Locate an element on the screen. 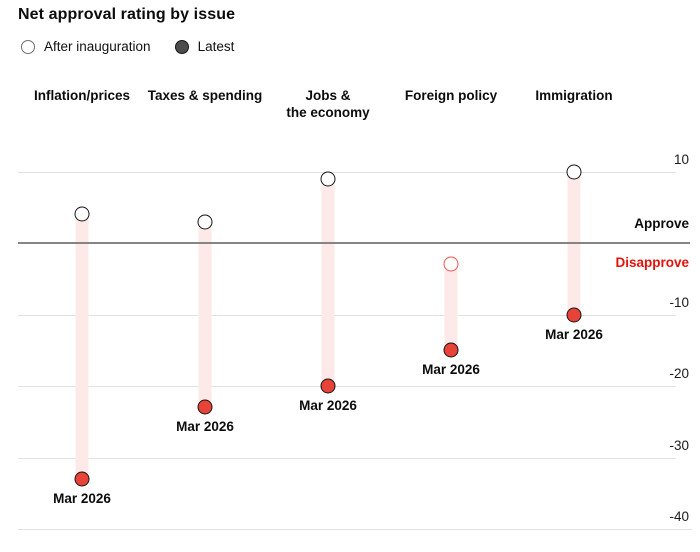  tick-label--40: -40 is located at coordinates (679, 516).